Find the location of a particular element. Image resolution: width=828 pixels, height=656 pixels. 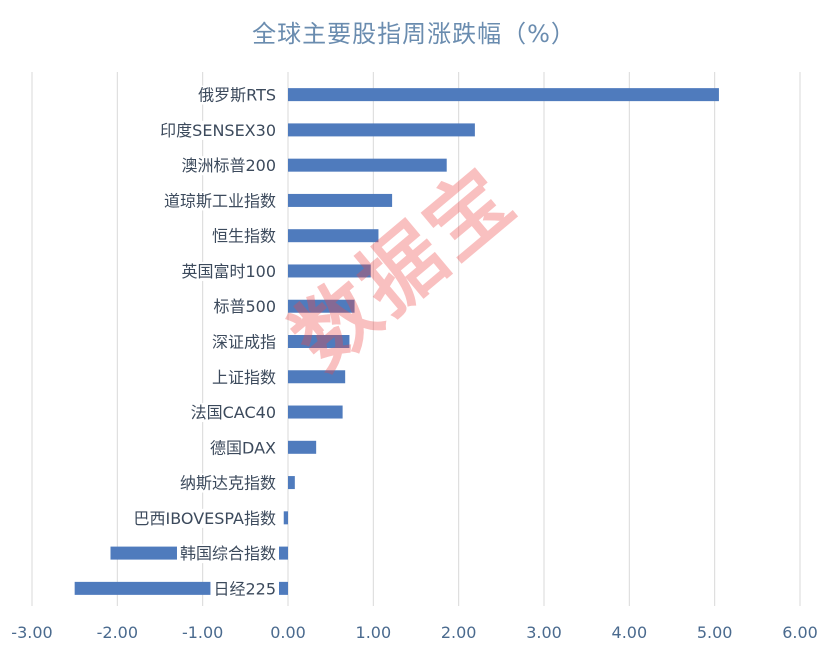

category-label: 纳斯达克指数 is located at coordinates (228, 483).